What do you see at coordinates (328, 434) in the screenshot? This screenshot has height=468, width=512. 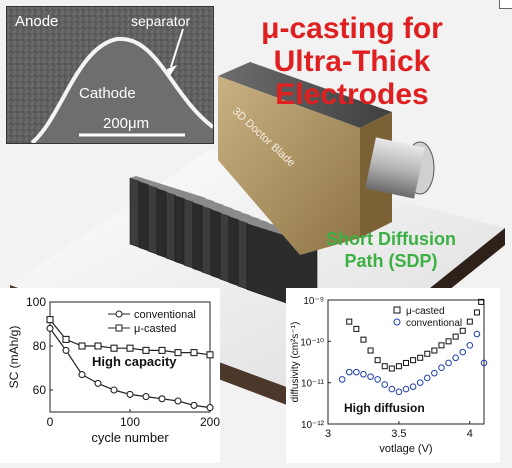 I see `x-tick-label: 3` at bounding box center [328, 434].